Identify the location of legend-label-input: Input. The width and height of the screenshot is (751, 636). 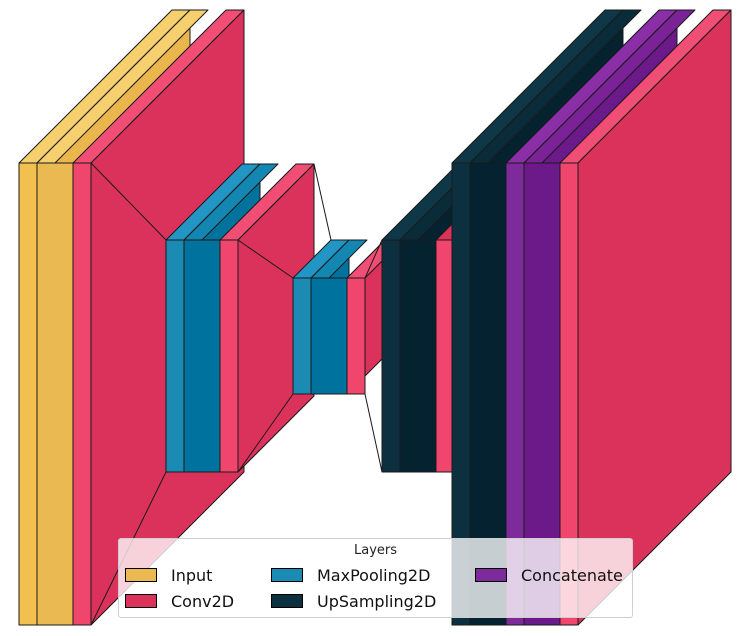
(192, 575).